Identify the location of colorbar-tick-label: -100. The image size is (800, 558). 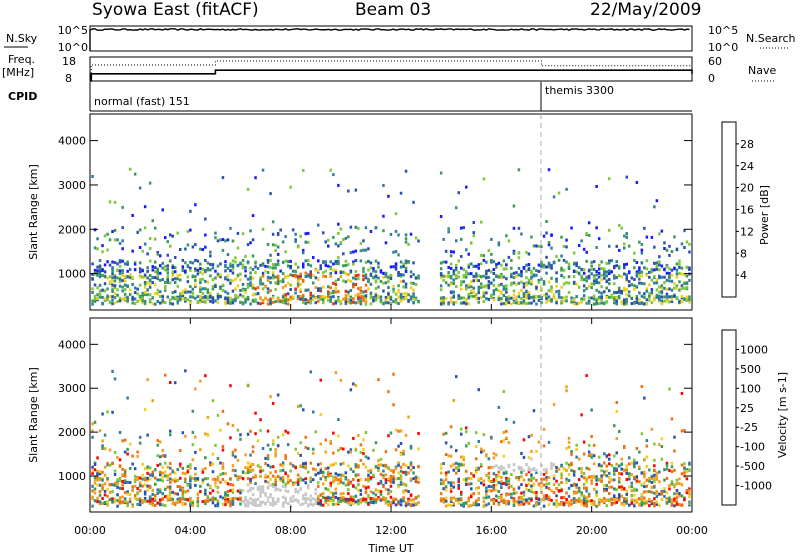
(752, 447).